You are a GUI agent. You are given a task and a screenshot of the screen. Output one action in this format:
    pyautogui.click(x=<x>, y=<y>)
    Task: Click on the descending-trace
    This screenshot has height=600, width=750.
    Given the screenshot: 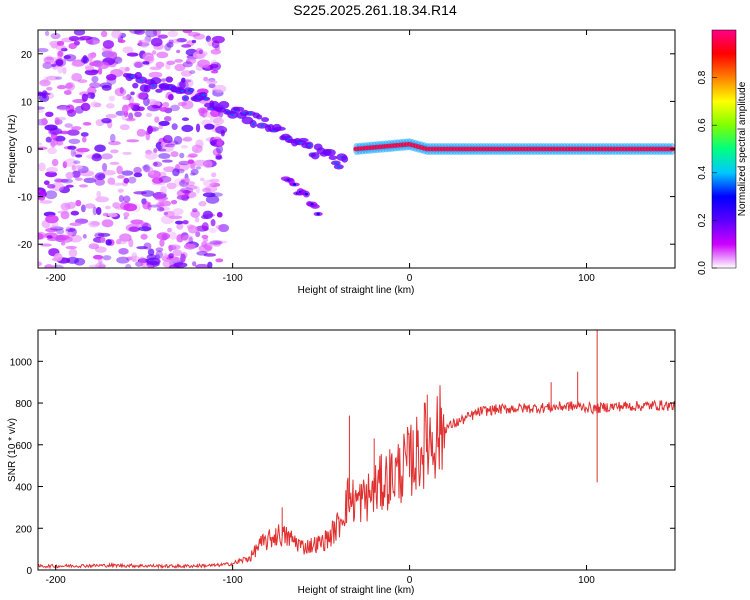 What is the action you would take?
    pyautogui.click(x=235, y=120)
    